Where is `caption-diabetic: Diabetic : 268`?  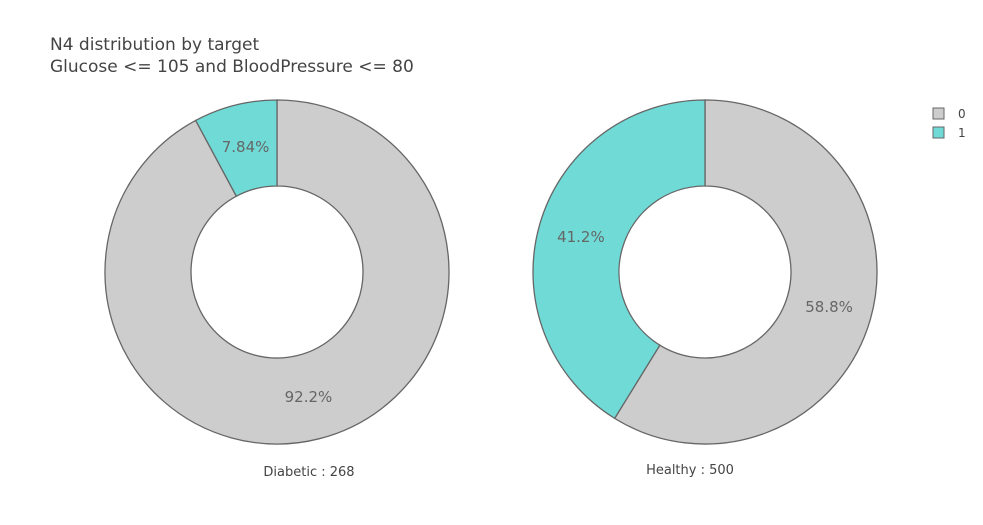
caption-diabetic: Diabetic : 268 is located at coordinates (308, 472).